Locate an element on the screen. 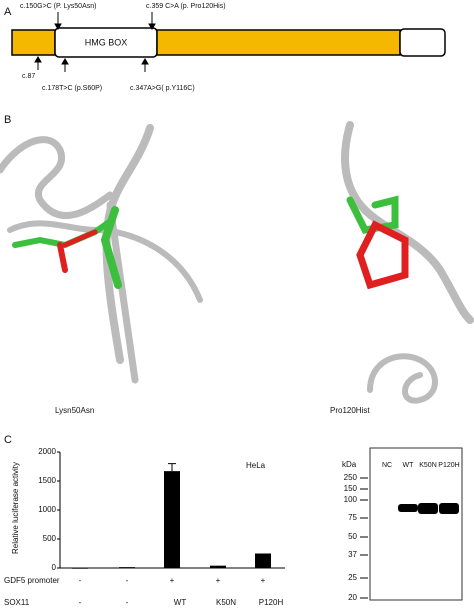  error-bar is located at coordinates (172, 467).